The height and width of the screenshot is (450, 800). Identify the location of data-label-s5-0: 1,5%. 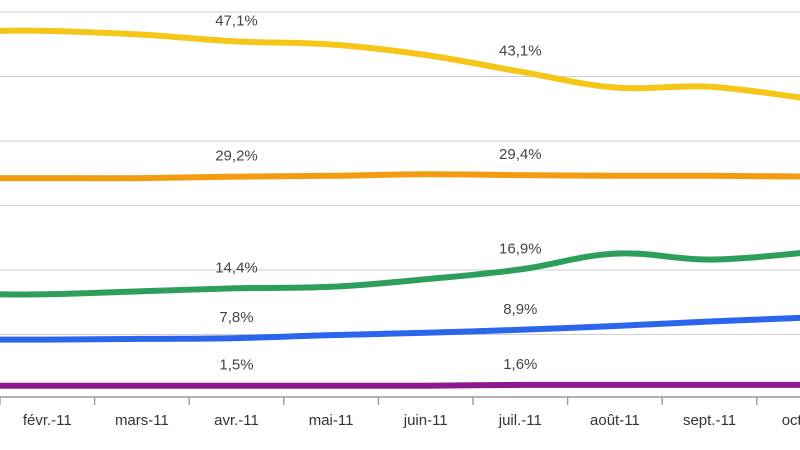
(236, 365).